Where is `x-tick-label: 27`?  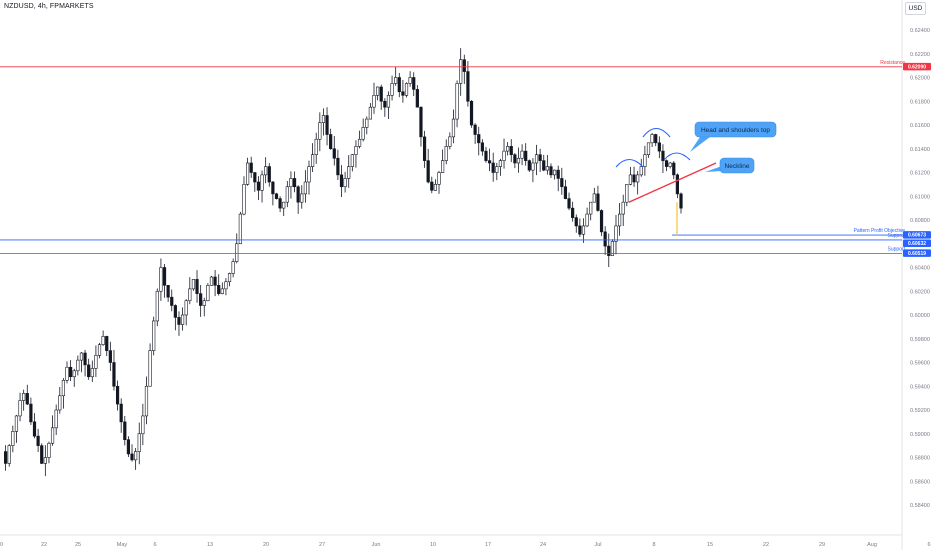 x-tick-label: 27 is located at coordinates (322, 545).